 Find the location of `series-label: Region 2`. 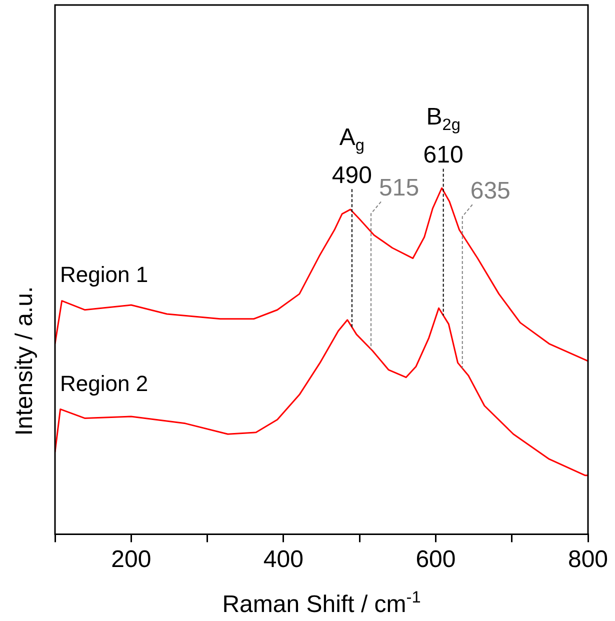

series-label: Region 2 is located at coordinates (104, 383).